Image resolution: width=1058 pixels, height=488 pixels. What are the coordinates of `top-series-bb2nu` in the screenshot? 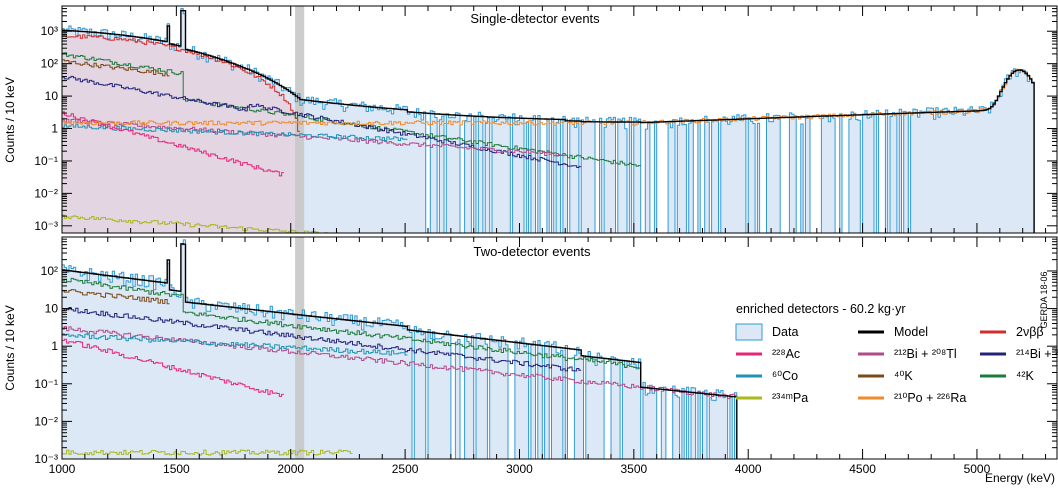 It's located at (181, 83).